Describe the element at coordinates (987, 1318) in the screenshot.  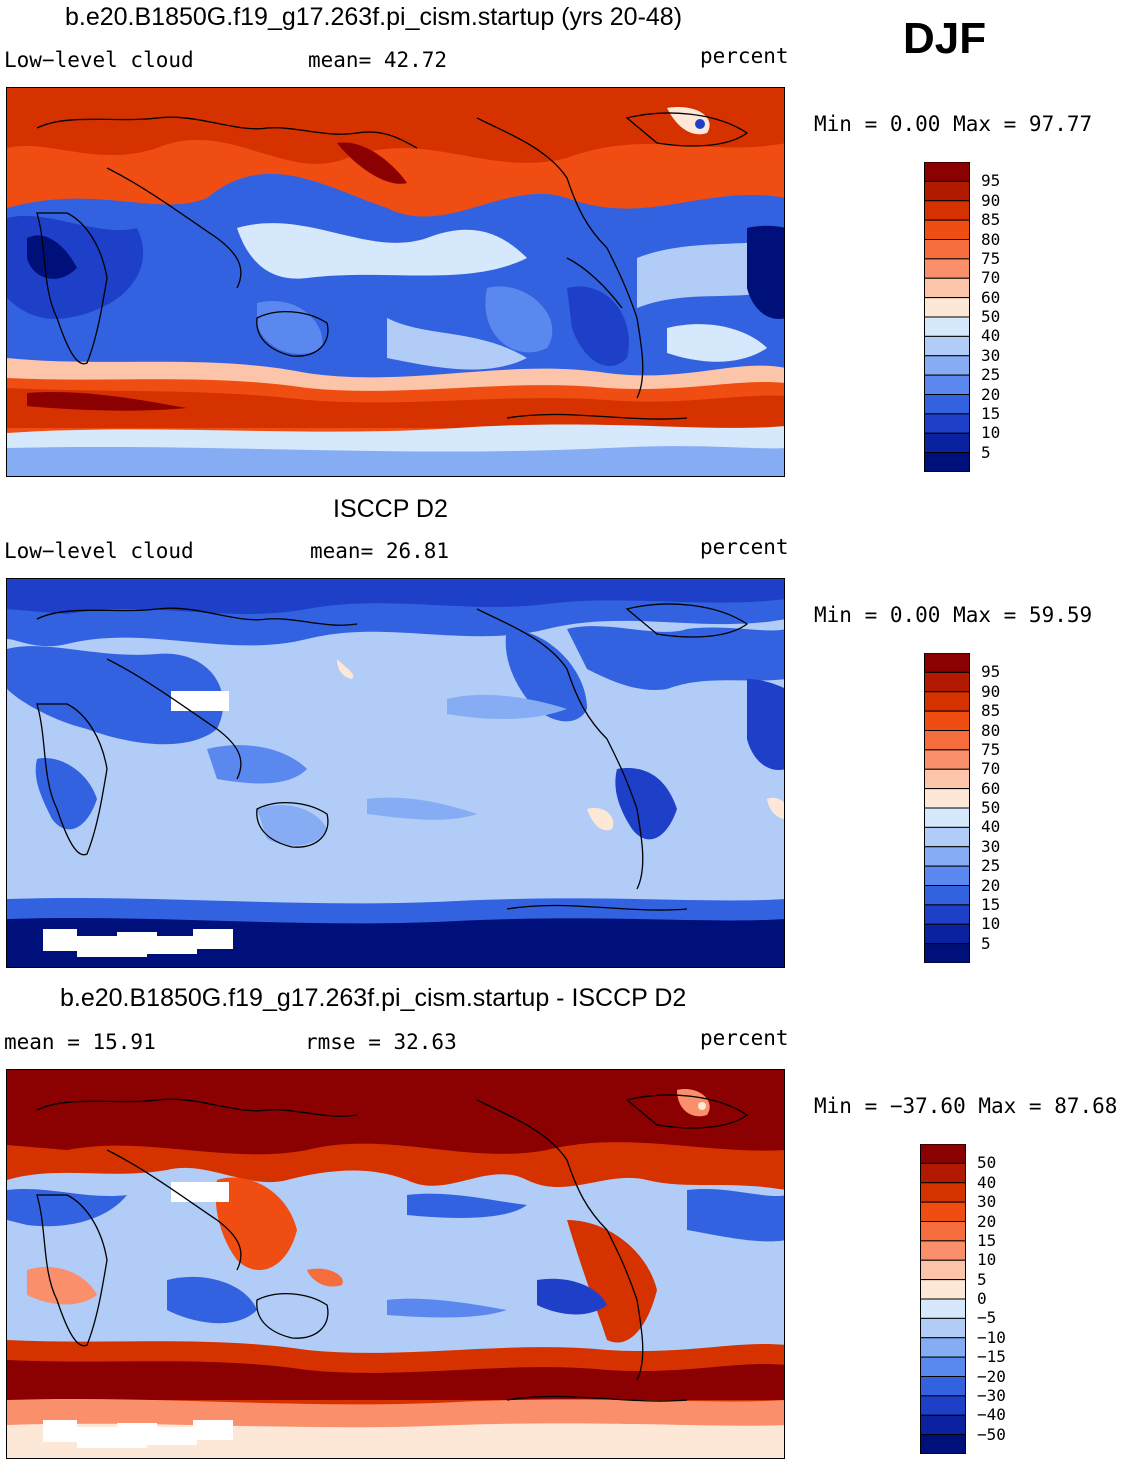
I see `colorbar-tick-label: −5` at that location.